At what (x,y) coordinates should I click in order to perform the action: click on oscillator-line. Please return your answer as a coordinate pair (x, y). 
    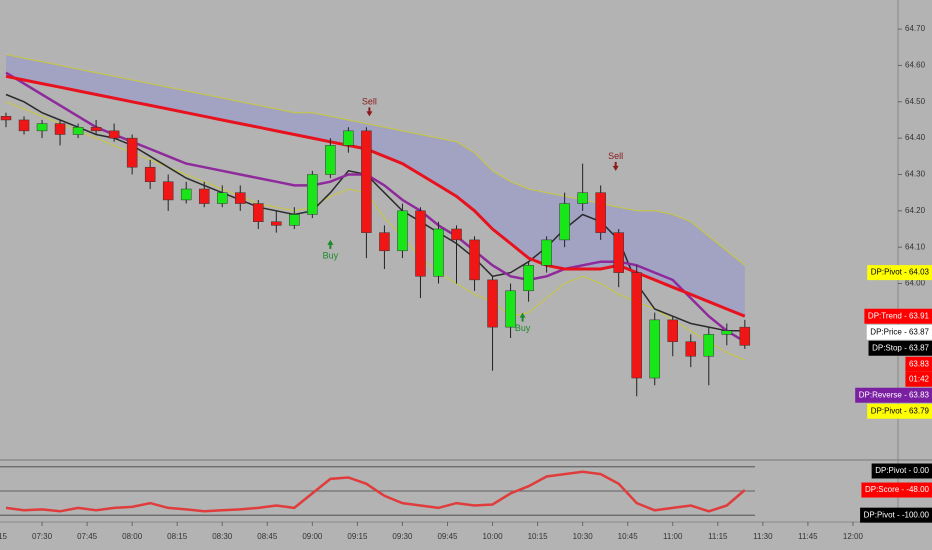
    Looking at the image, I should click on (375, 491).